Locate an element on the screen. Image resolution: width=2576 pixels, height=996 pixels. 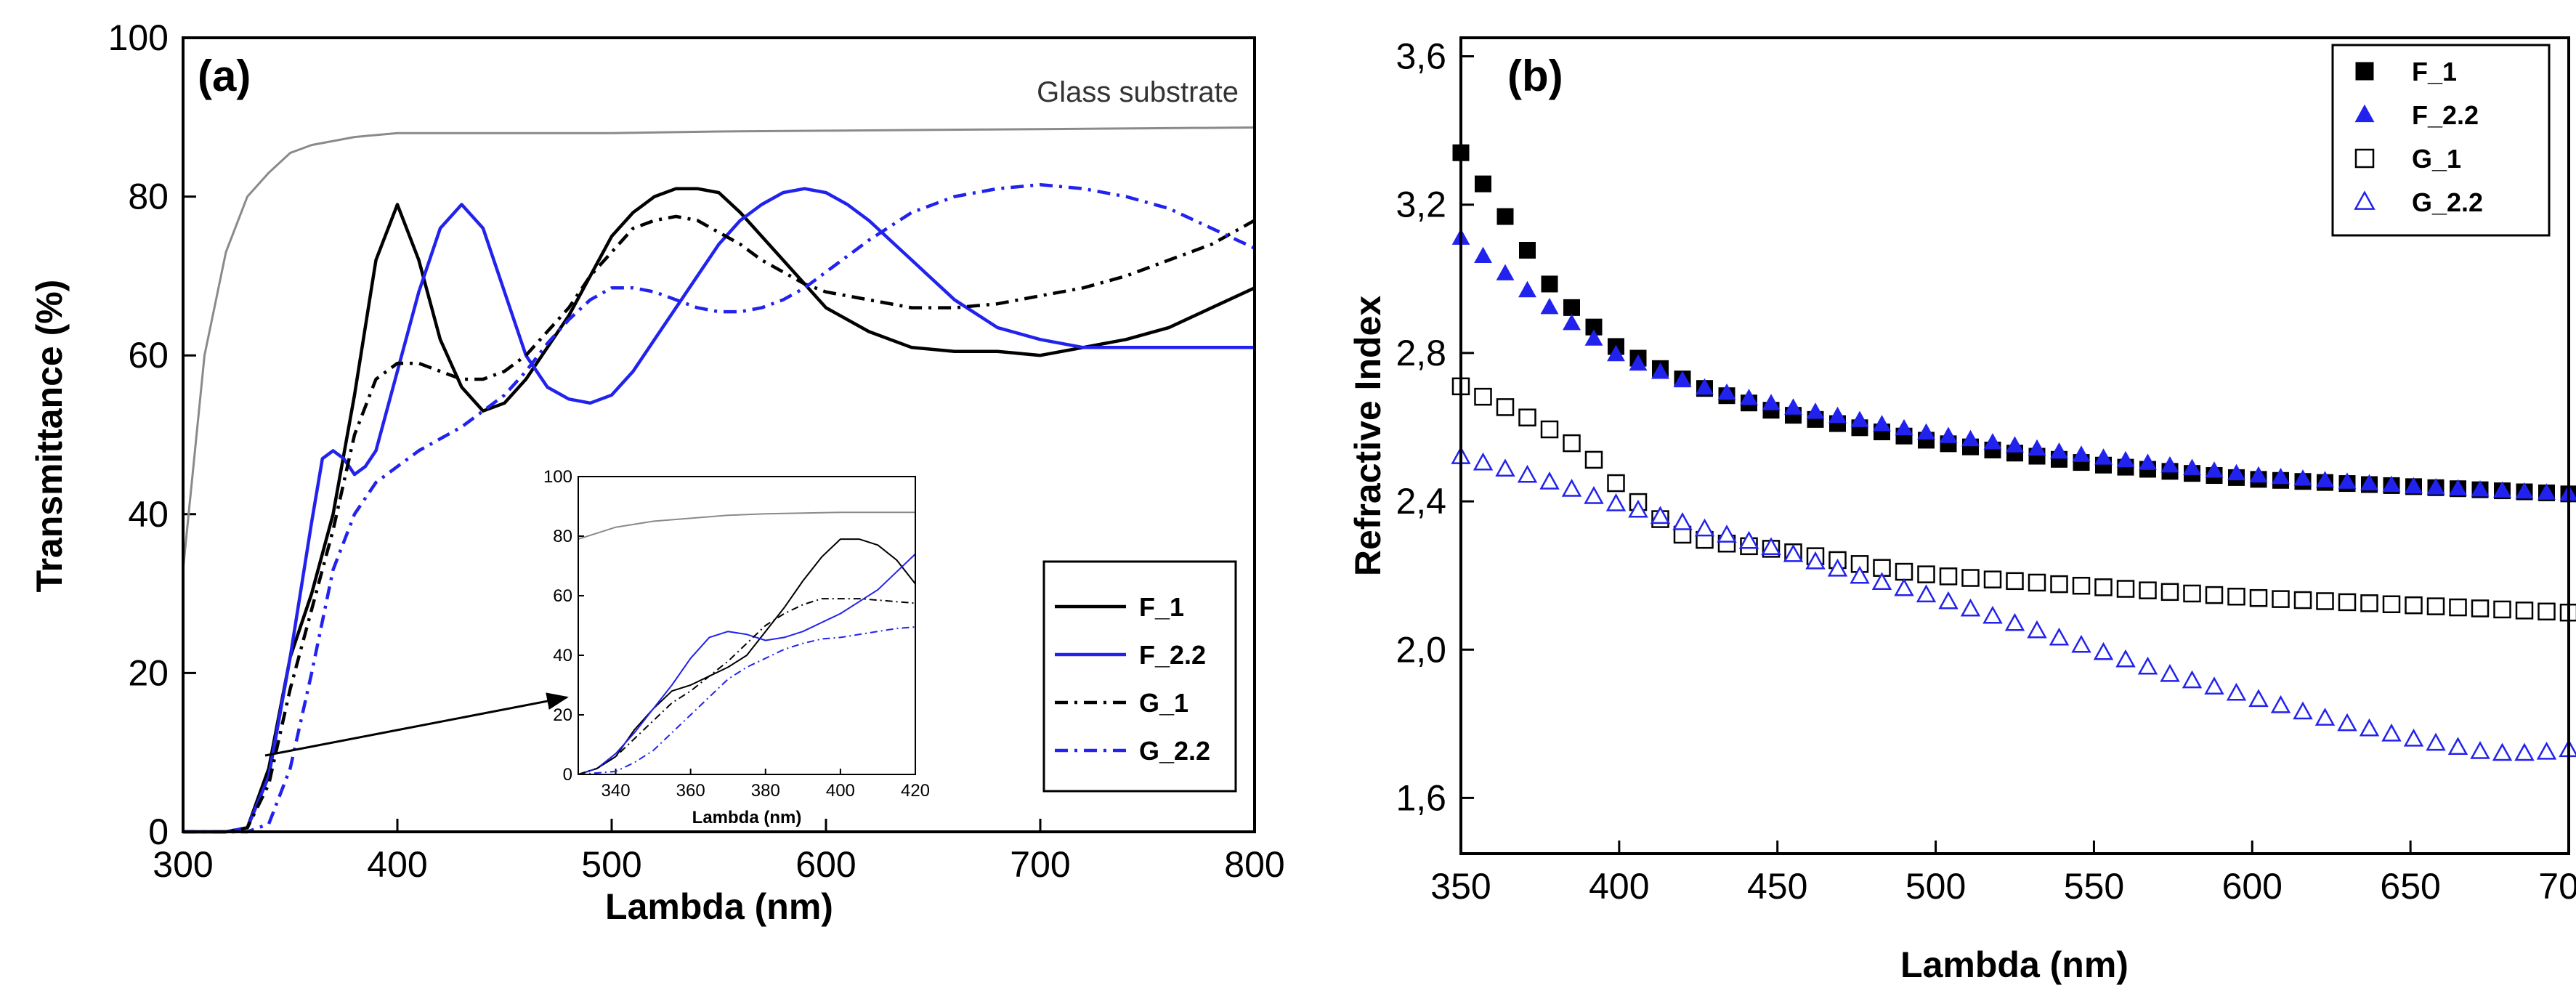
panel-a-y-tick-label: 20 is located at coordinates (148, 672).